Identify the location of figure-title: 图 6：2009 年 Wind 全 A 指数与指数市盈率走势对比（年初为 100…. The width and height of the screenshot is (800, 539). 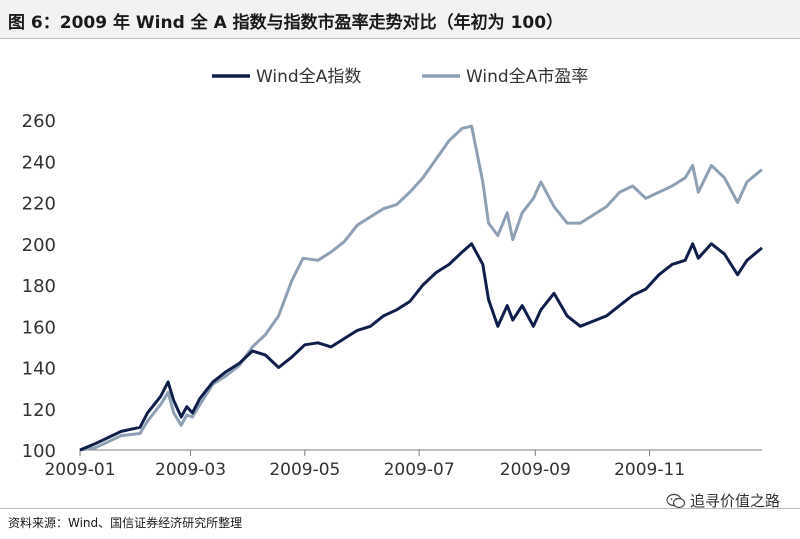
(286, 23).